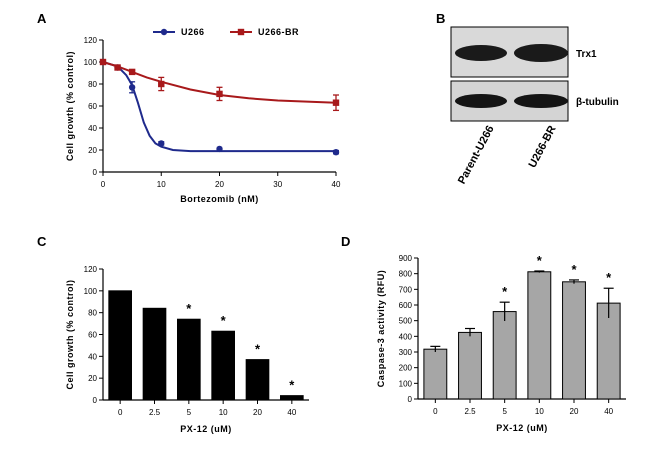 The width and height of the screenshot is (650, 459). I want to click on bars-d: * * * *, so click(522, 326).